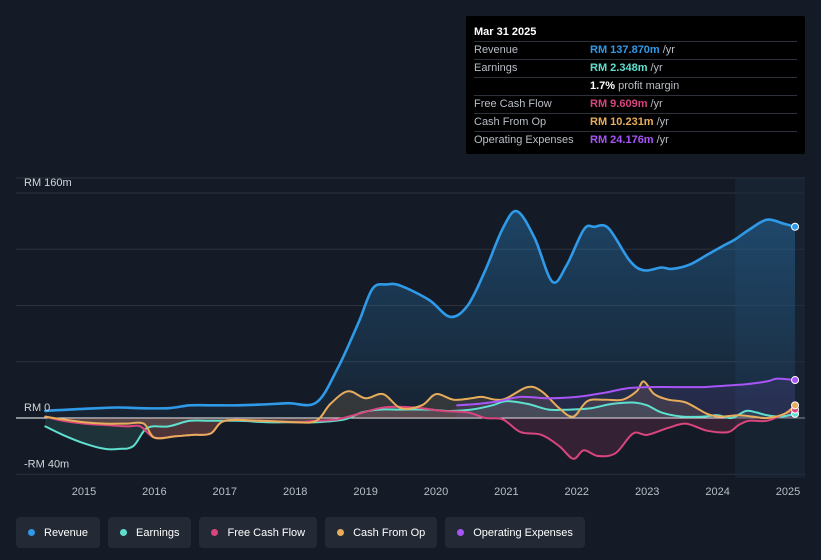  What do you see at coordinates (795, 405) in the screenshot?
I see `cash-from-op-end-point` at bounding box center [795, 405].